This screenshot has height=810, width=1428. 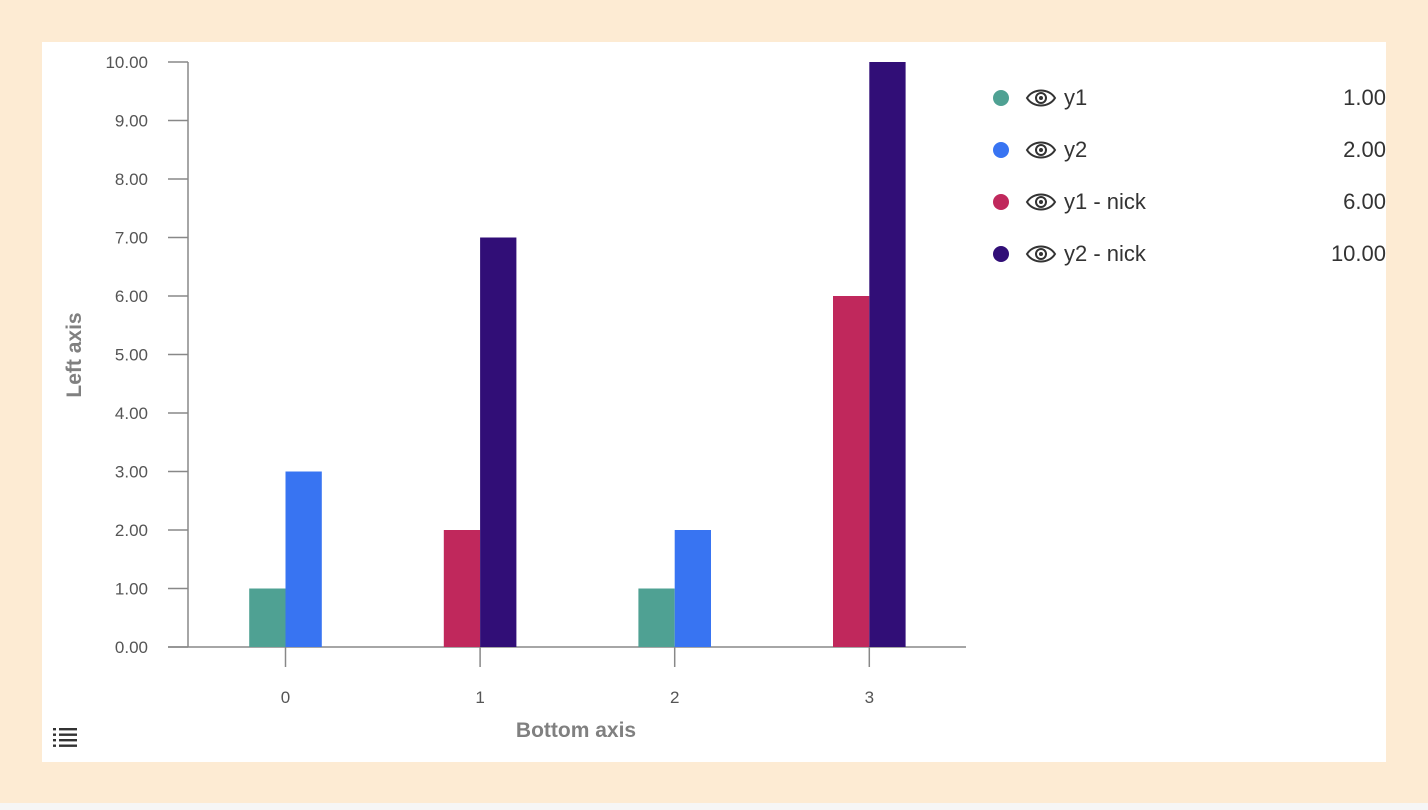 What do you see at coordinates (131, 530) in the screenshot?
I see `y-tick-label: 2.00` at bounding box center [131, 530].